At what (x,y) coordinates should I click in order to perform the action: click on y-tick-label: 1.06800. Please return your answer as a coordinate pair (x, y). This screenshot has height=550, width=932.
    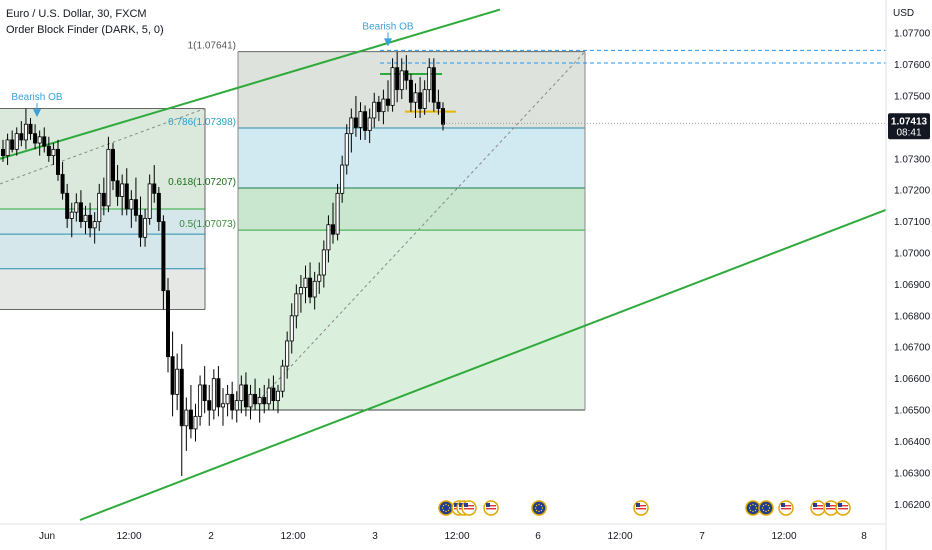
    Looking at the image, I should click on (912, 316).